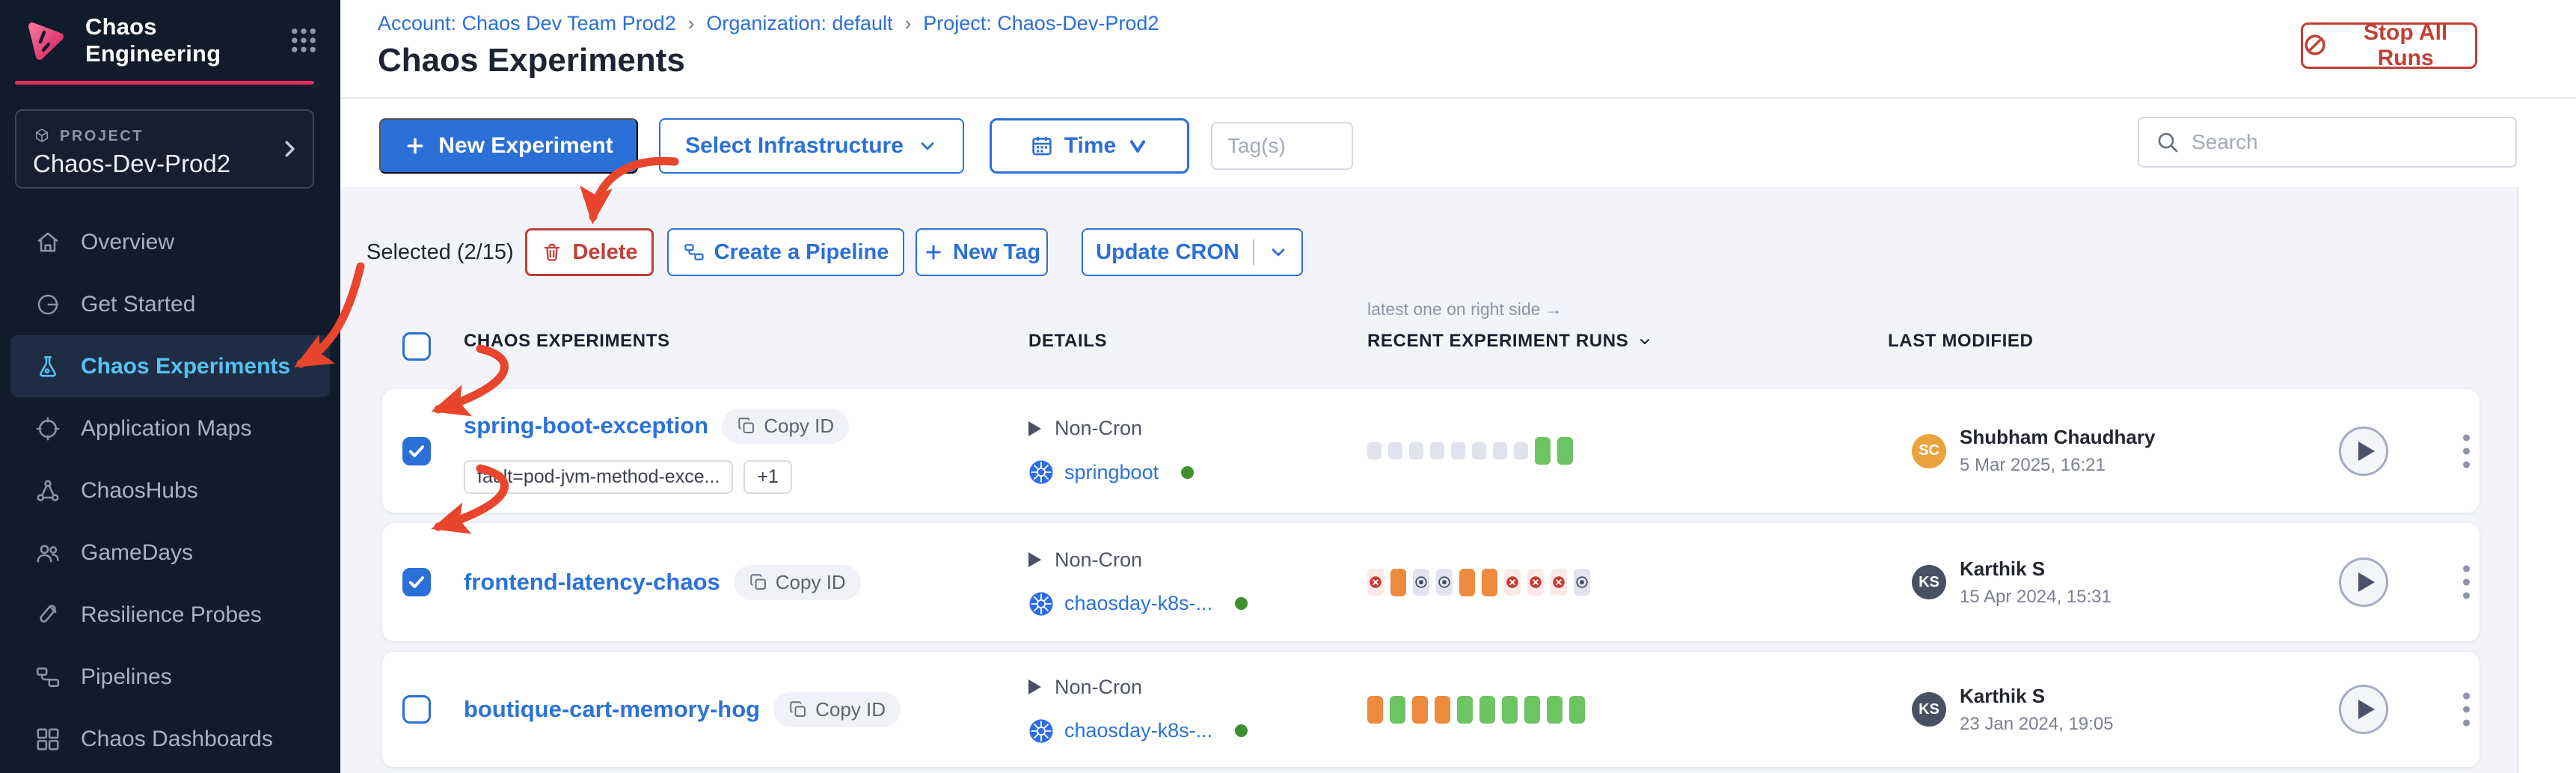 This screenshot has height=773, width=2576. I want to click on project-selector: PROJECT Chaos-Dev-Prod2, so click(164, 149).